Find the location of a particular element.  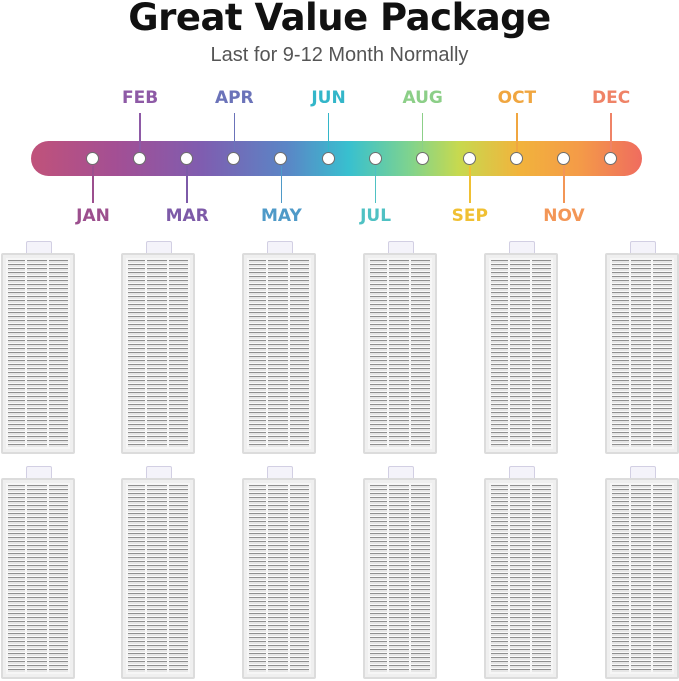

month-label-aug: AUG is located at coordinates (422, 98).